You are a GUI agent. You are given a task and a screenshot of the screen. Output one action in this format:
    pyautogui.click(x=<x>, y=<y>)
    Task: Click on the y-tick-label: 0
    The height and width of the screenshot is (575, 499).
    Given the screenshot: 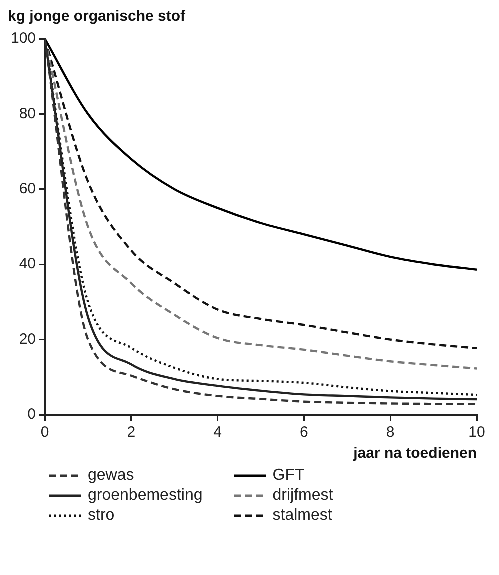 What is the action you would take?
    pyautogui.click(x=32, y=415)
    